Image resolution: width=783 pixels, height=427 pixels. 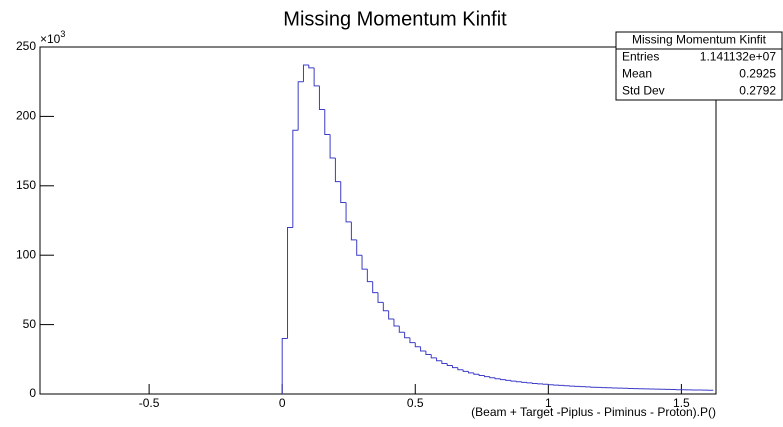 What do you see at coordinates (30, 324) in the screenshot?
I see `y-tick-label: 50` at bounding box center [30, 324].